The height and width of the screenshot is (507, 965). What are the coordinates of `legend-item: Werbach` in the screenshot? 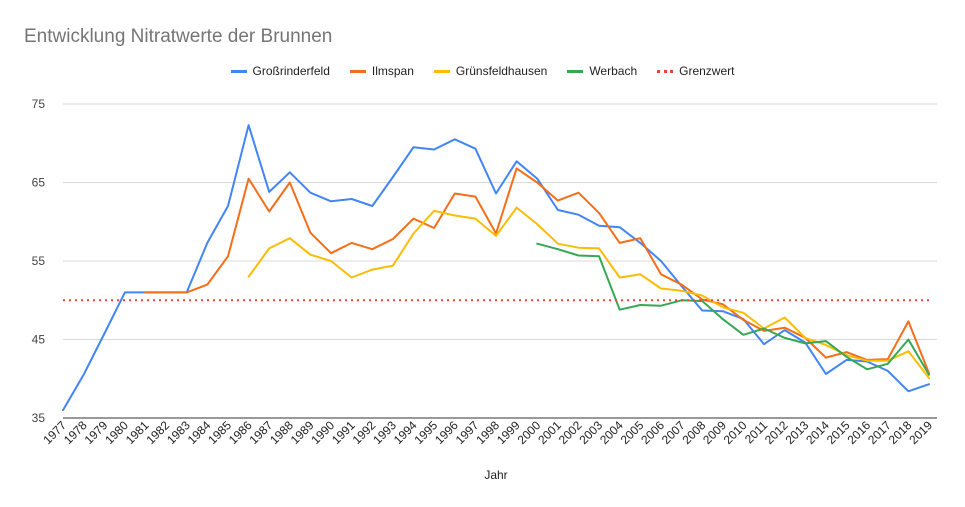 It's located at (602, 71).